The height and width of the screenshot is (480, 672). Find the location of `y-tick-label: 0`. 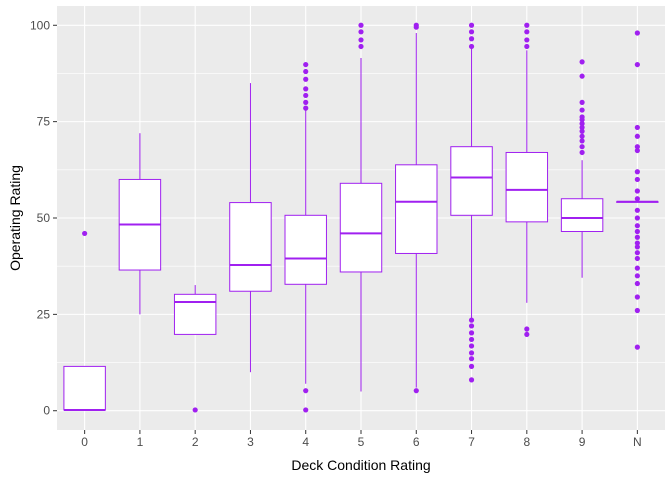

y-tick-label: 0 is located at coordinates (46, 411).